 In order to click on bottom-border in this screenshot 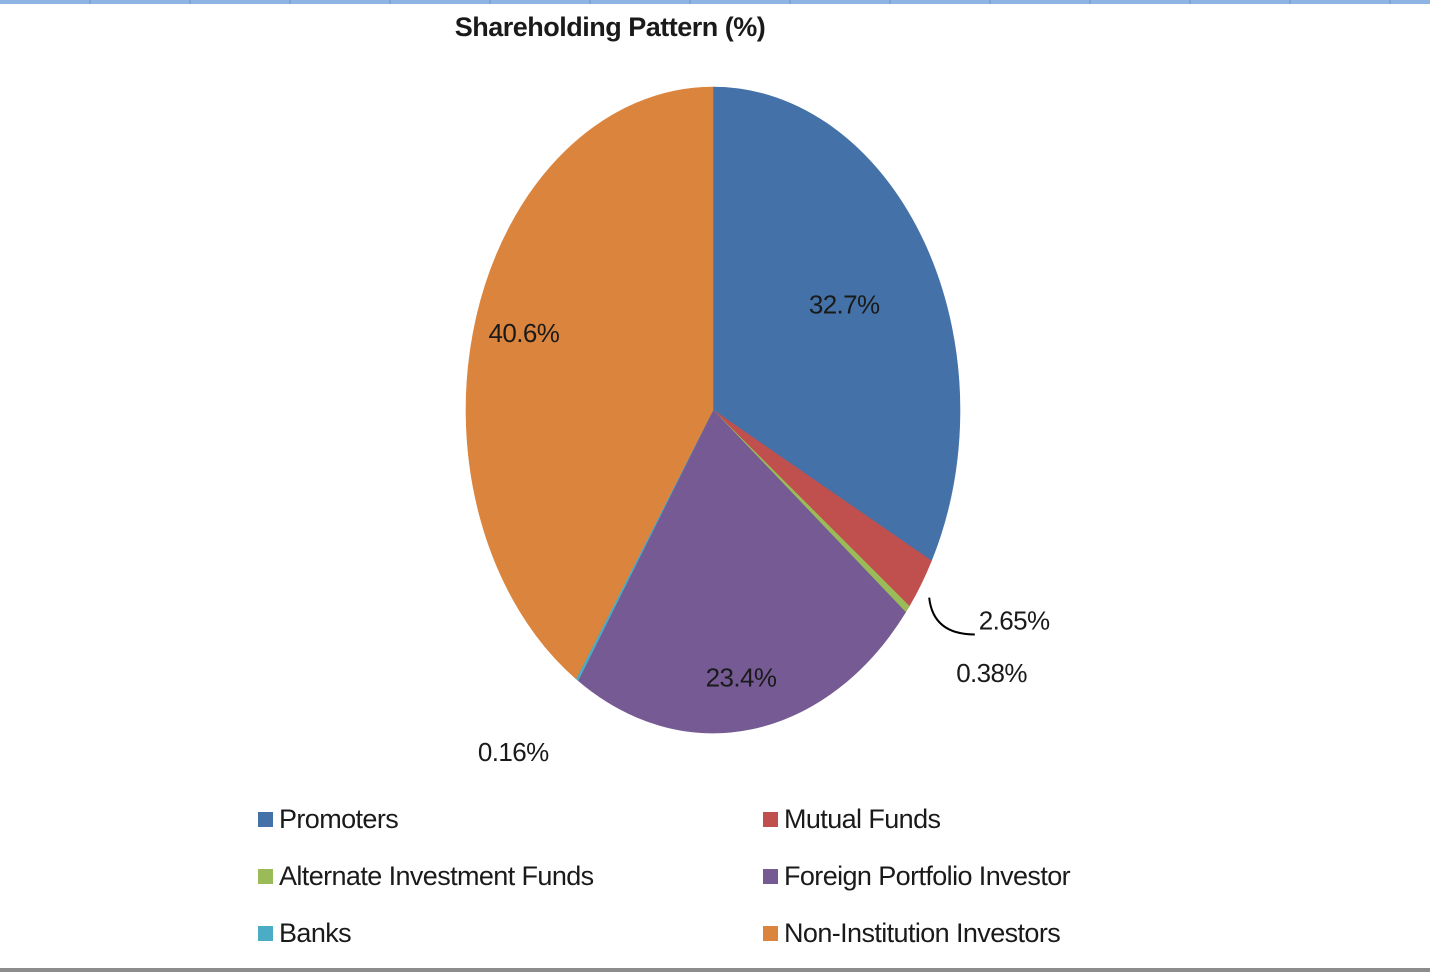, I will do `click(715, 970)`.